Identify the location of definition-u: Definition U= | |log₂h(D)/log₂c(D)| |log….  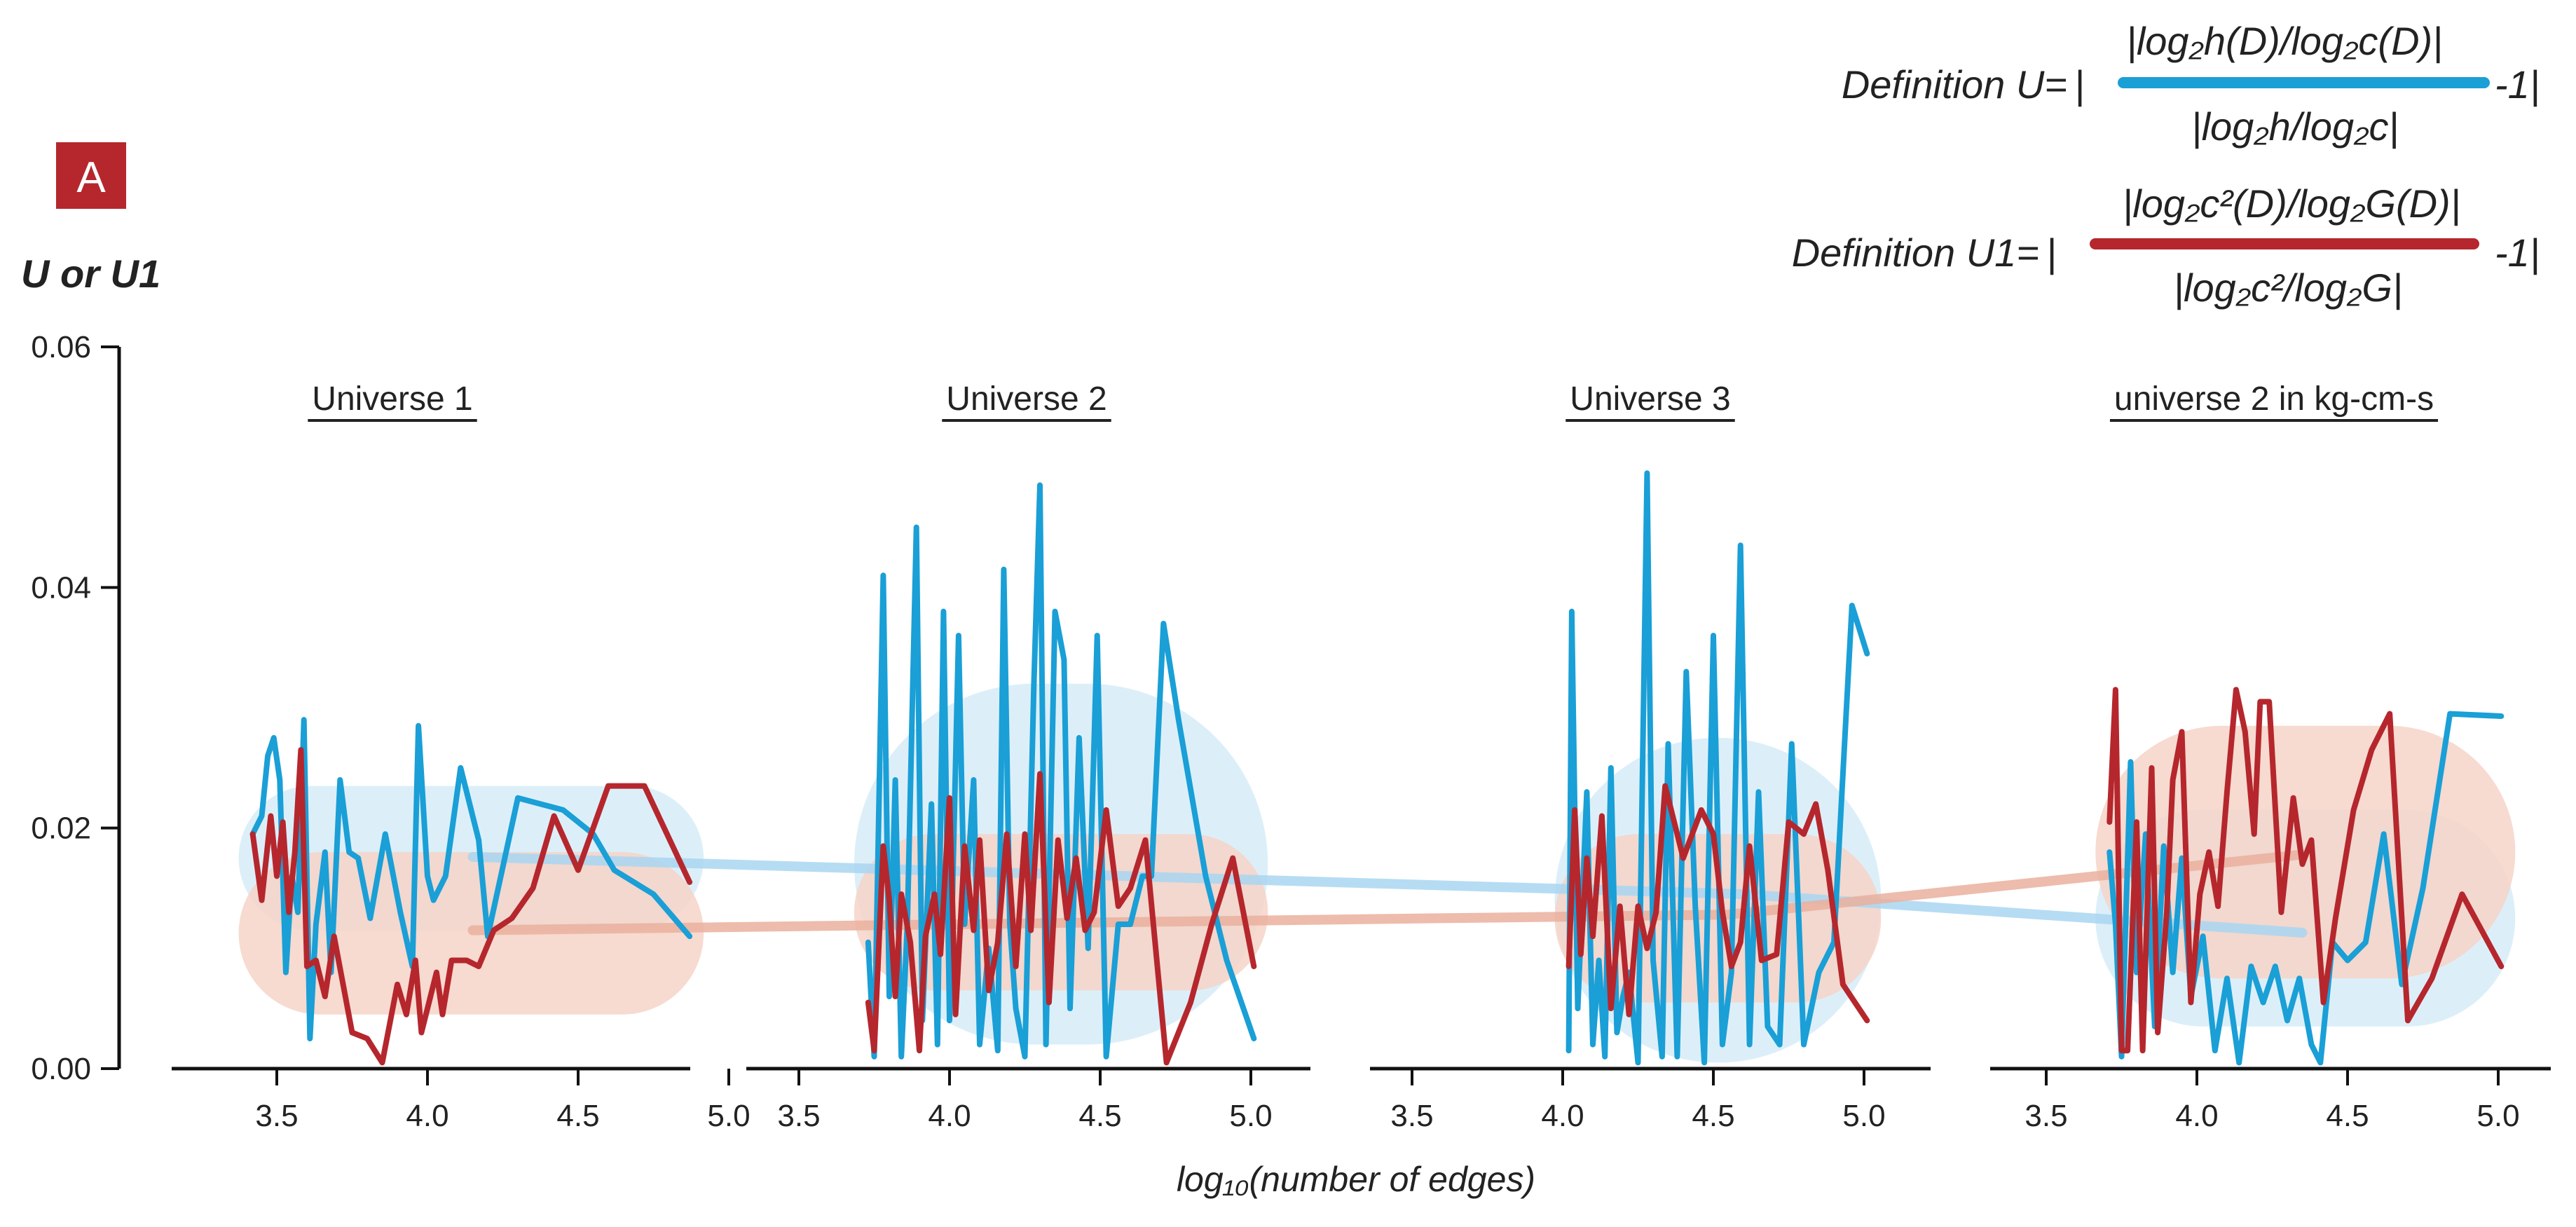
(2191, 84).